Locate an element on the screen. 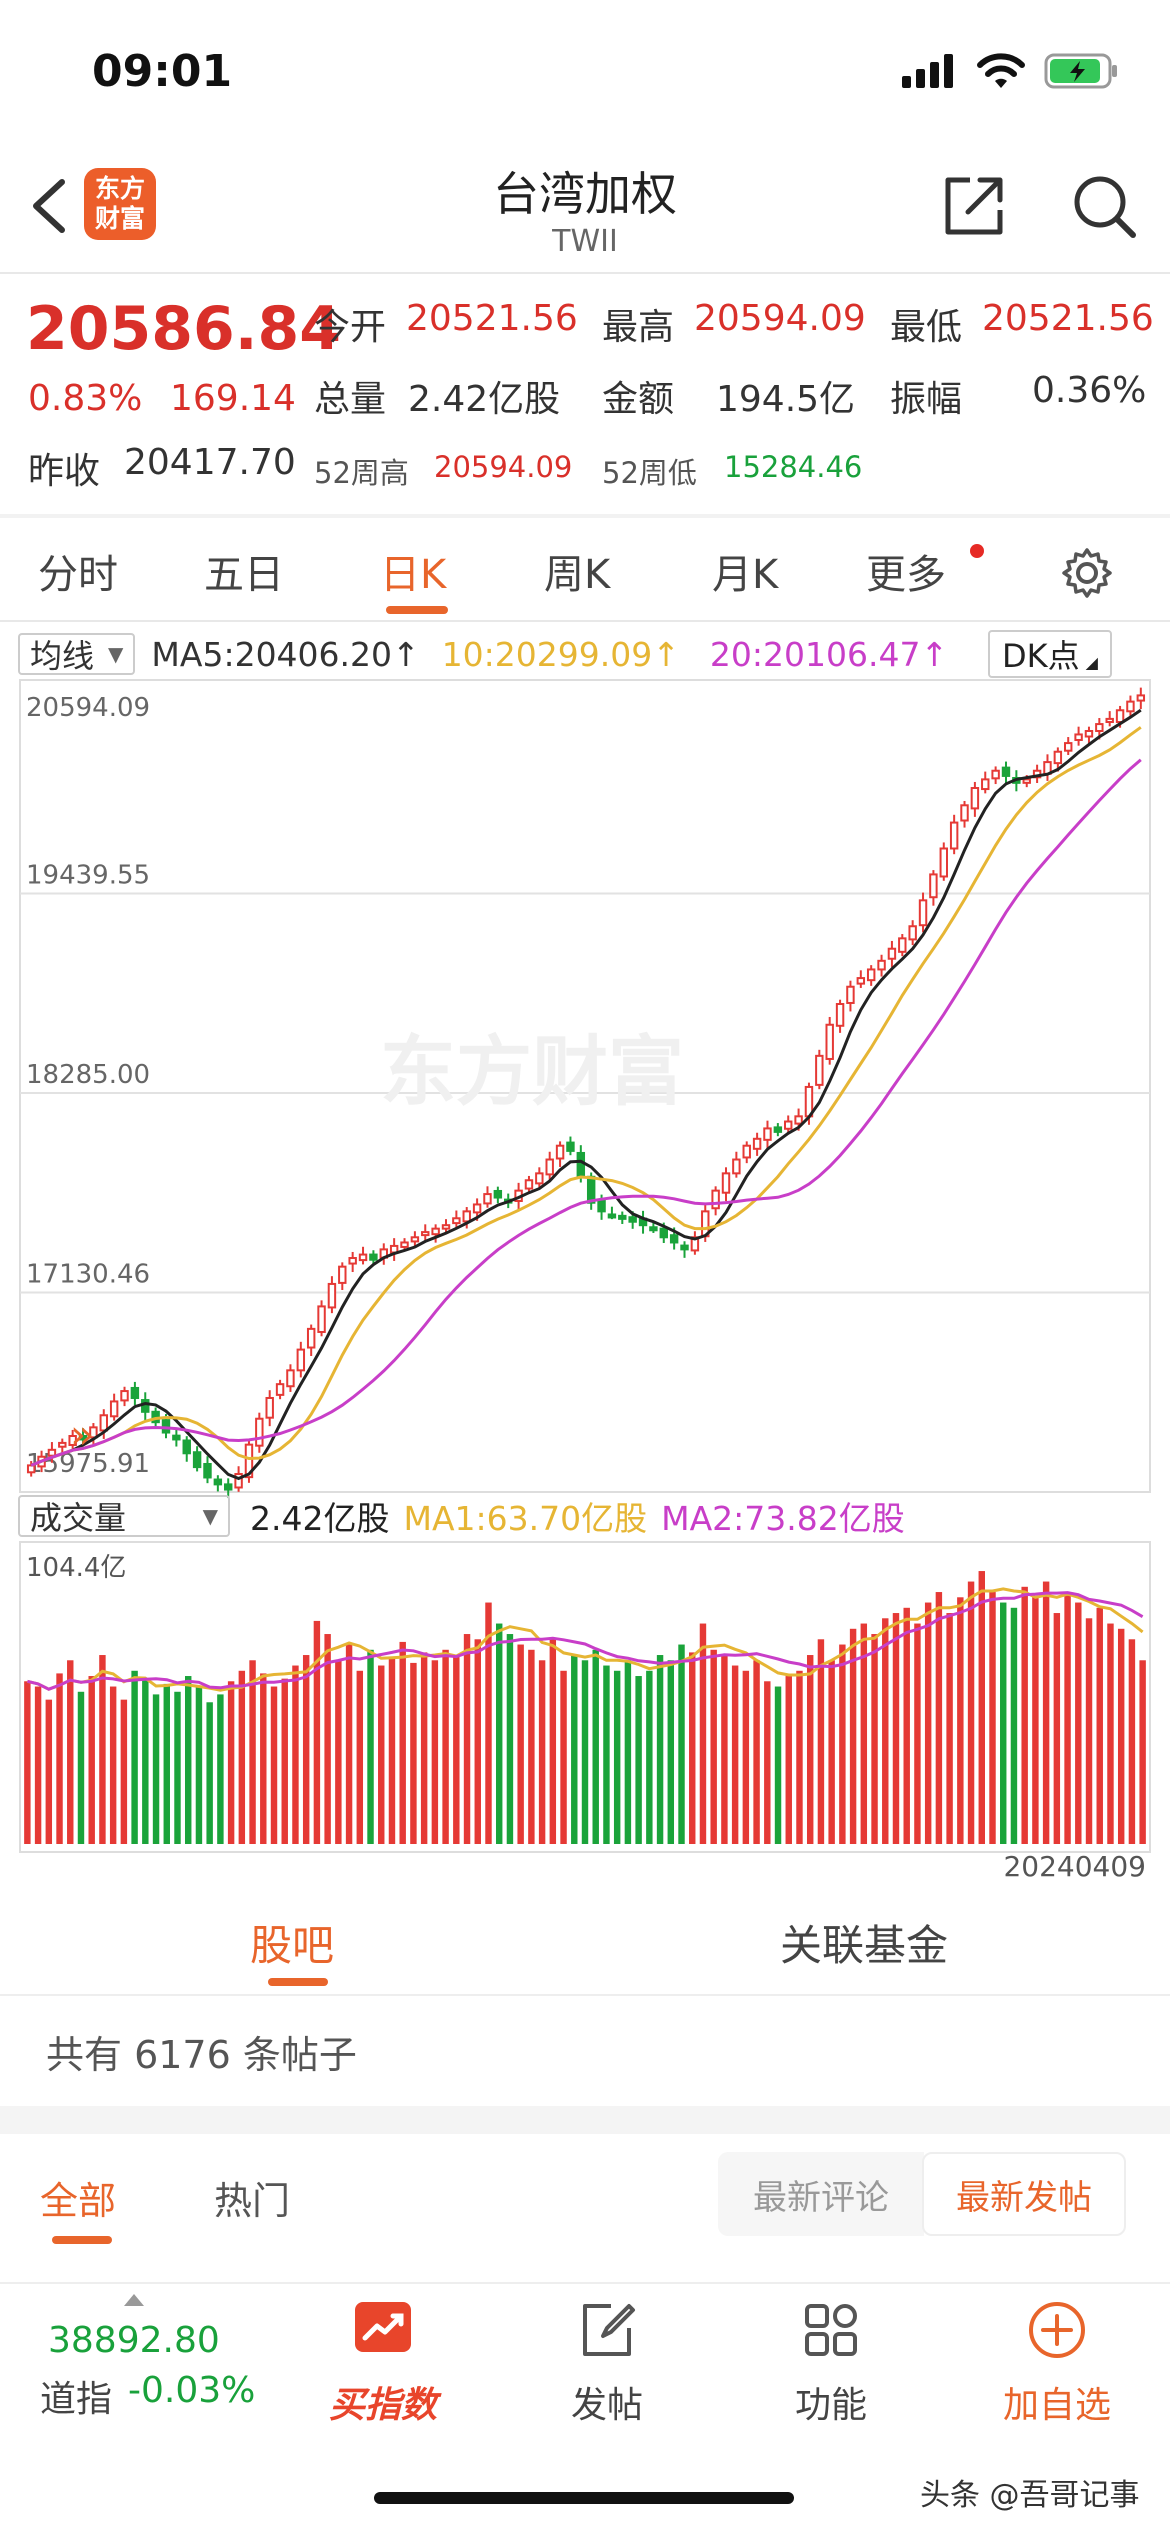  nav-post: 发帖 is located at coordinates (607, 2363).